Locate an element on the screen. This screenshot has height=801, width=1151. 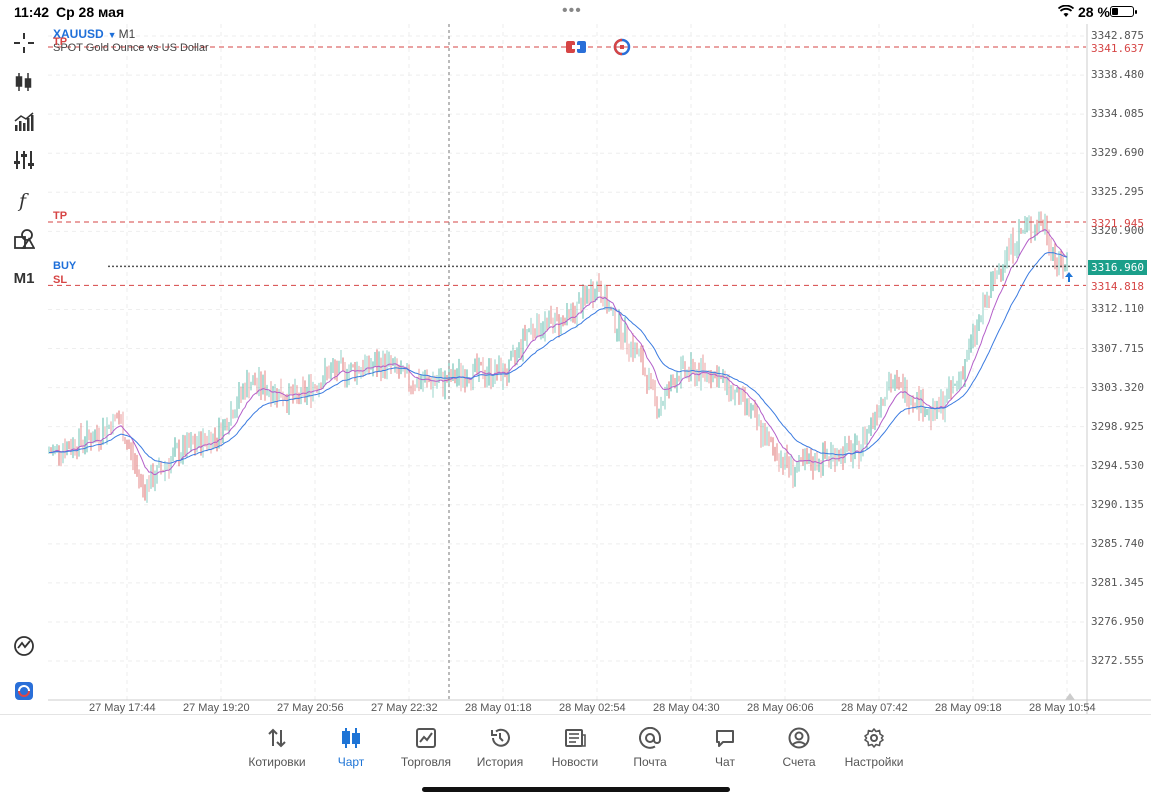
news-icon is located at coordinates (575, 738).